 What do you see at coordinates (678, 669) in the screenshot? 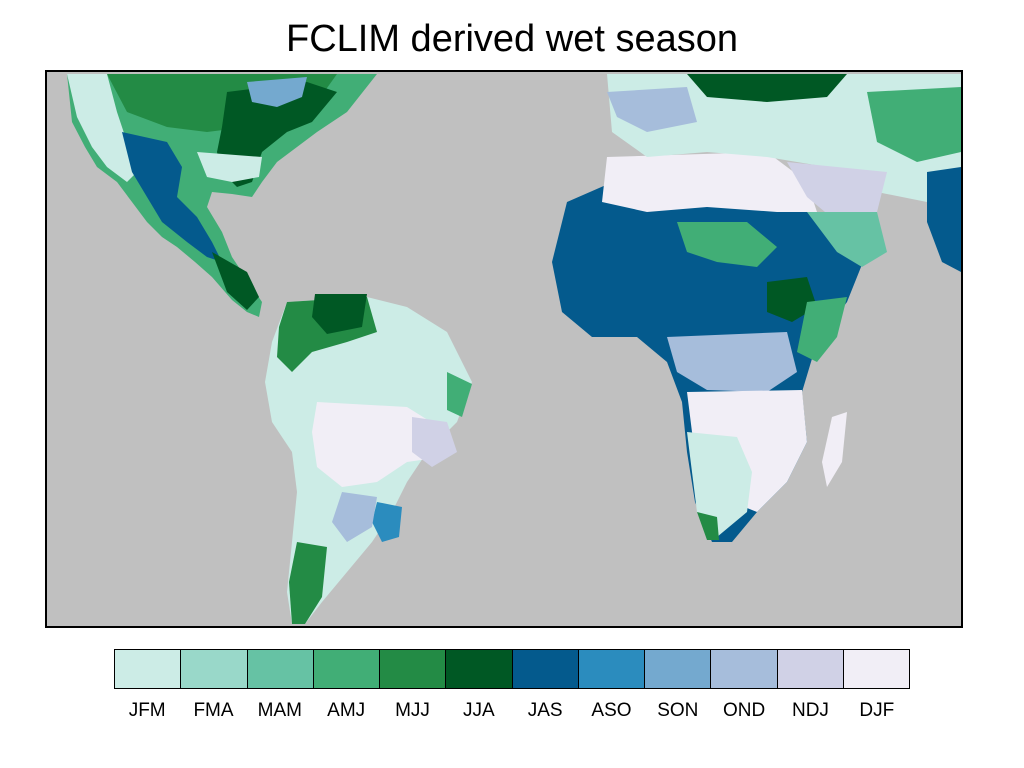
I see `legend-swatch-son` at bounding box center [678, 669].